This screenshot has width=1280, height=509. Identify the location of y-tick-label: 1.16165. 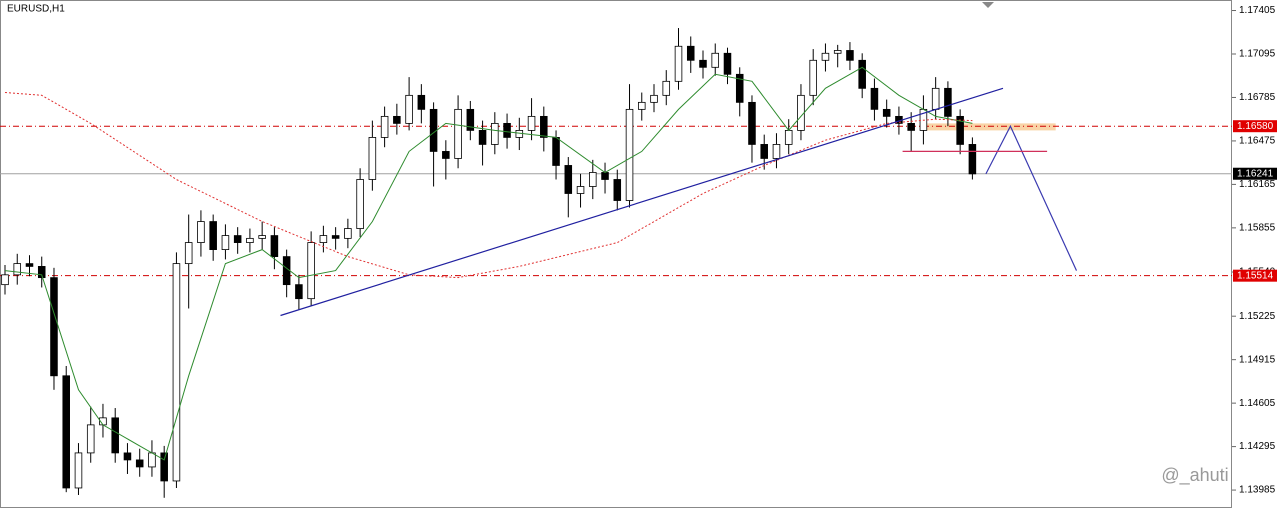
(1257, 184).